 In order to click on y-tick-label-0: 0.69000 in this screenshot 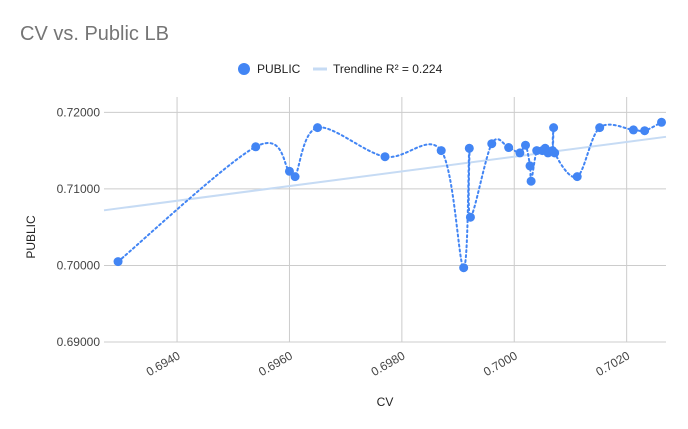, I will do `click(79, 342)`.